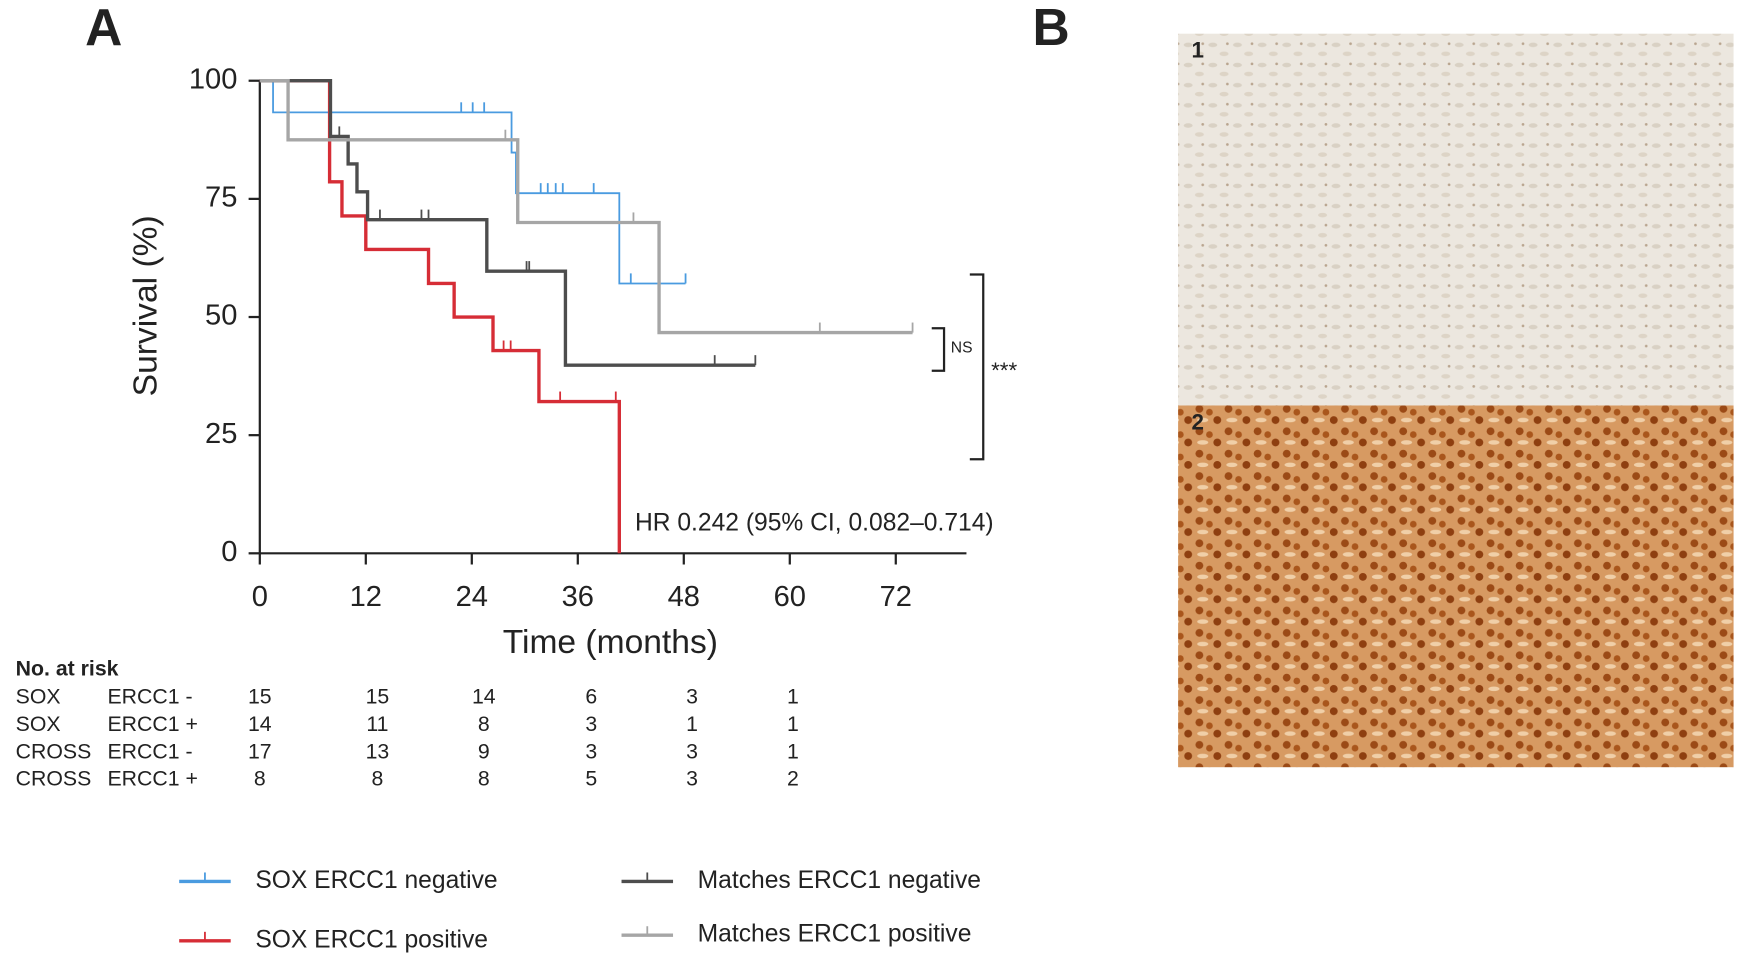  Describe the element at coordinates (260, 751) in the screenshot. I see `risk-count: 17` at that location.